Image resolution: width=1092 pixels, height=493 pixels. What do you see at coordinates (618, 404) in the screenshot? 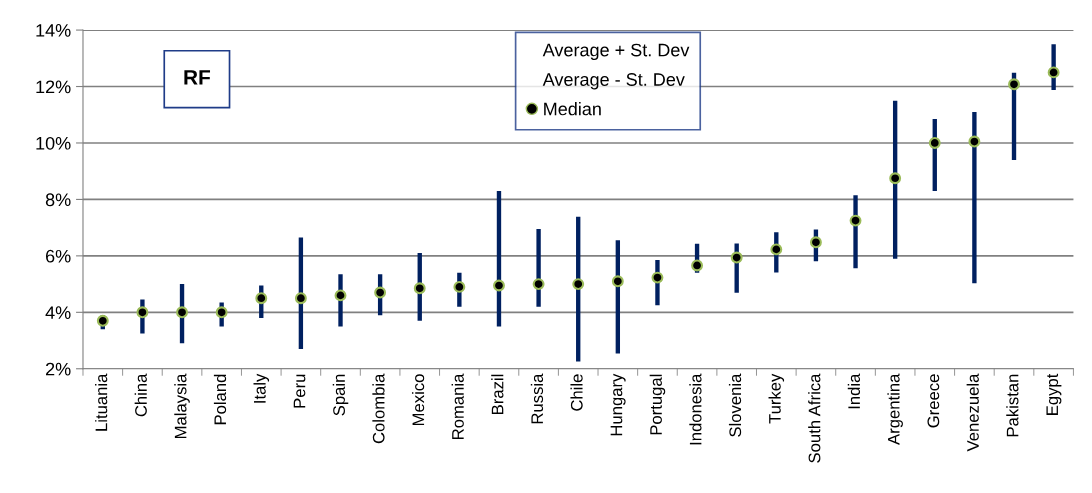
I see `x-tick-label: Hungary` at bounding box center [618, 404].